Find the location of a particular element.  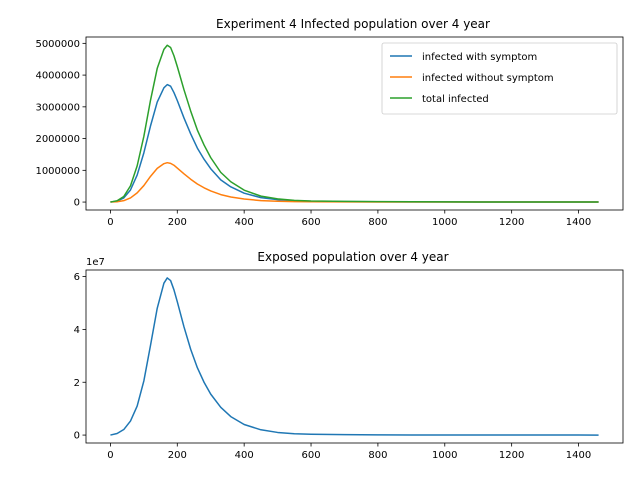

exposed-x-tick-label: 1400 is located at coordinates (578, 455).